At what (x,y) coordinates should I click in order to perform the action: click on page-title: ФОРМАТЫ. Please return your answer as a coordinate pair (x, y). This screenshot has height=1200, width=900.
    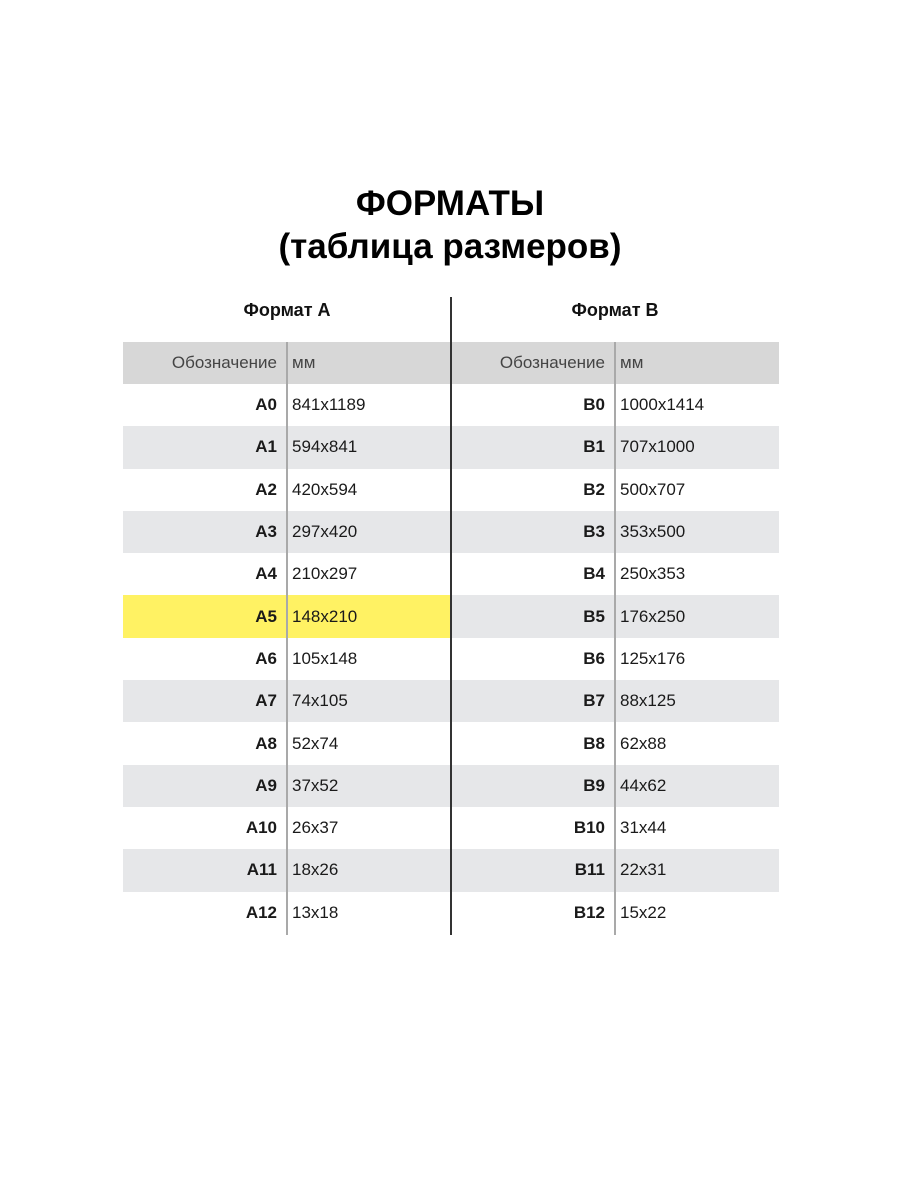
    Looking at the image, I should click on (450, 203).